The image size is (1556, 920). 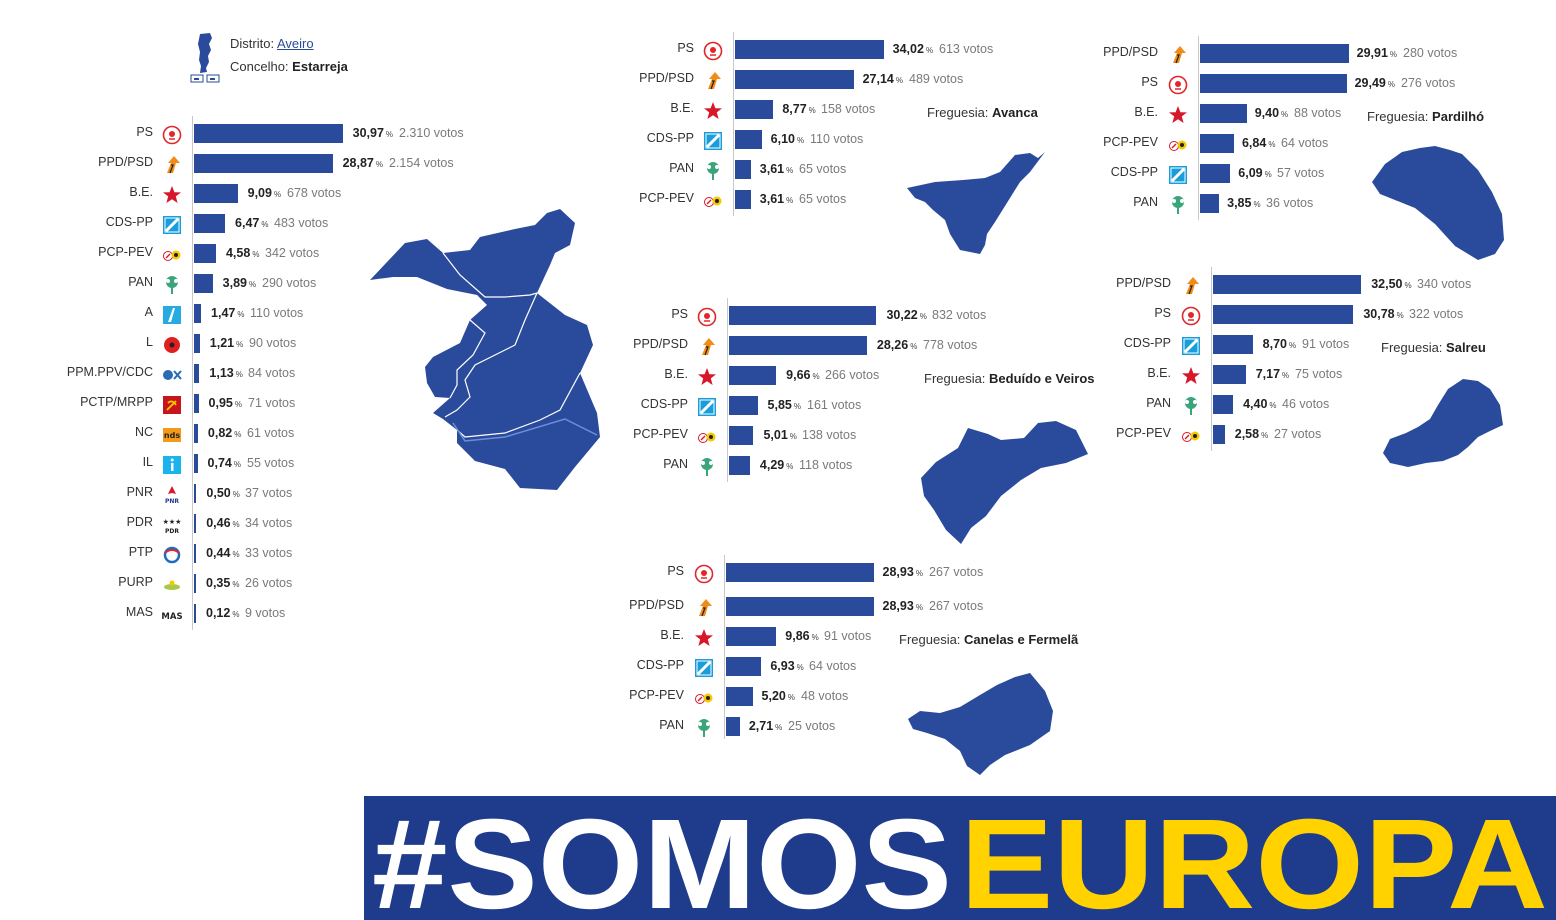 What do you see at coordinates (959, 315) in the screenshot?
I see `votes-label: 832 votos` at bounding box center [959, 315].